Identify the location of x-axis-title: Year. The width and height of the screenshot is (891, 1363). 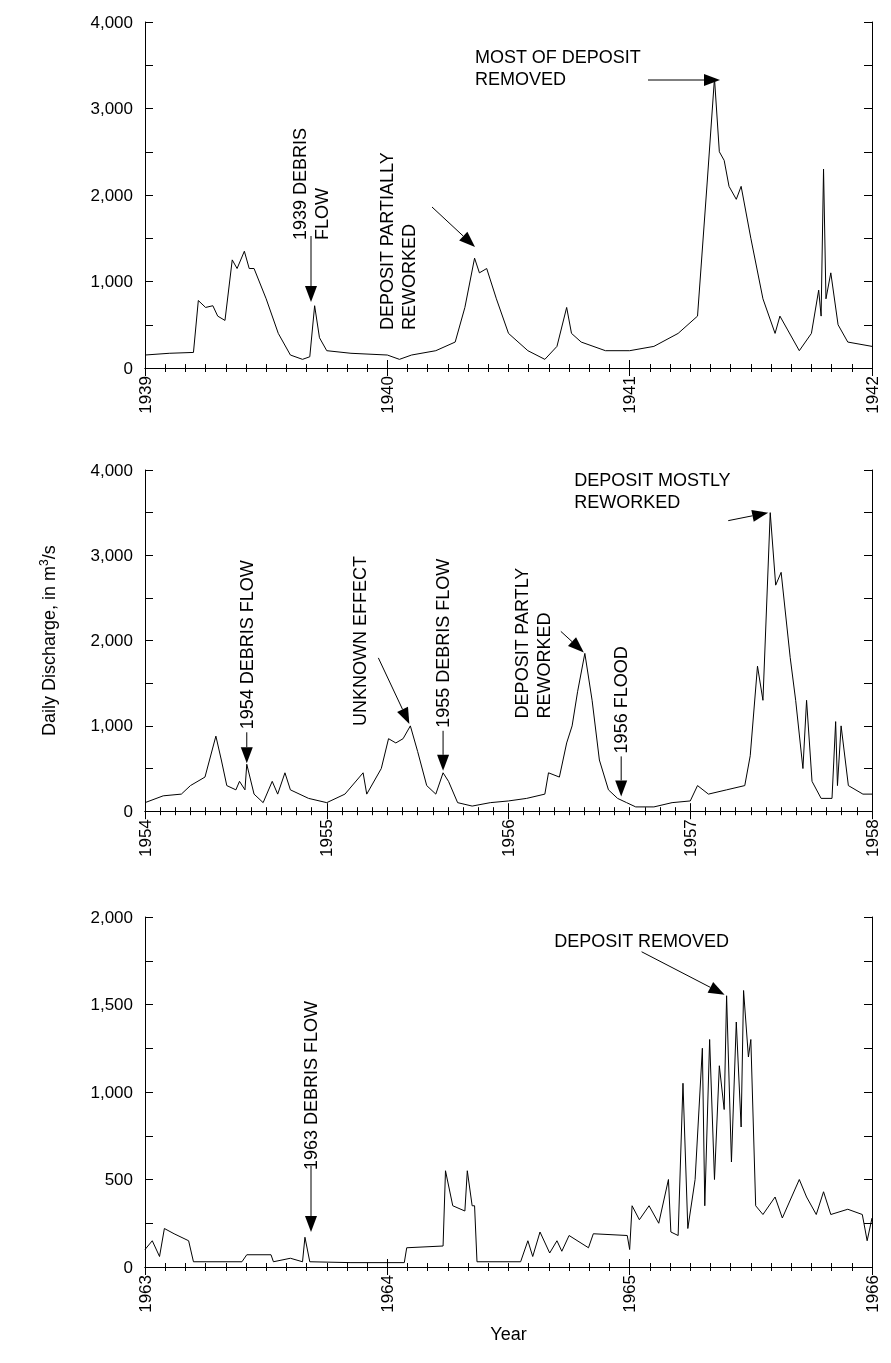
(508, 1334).